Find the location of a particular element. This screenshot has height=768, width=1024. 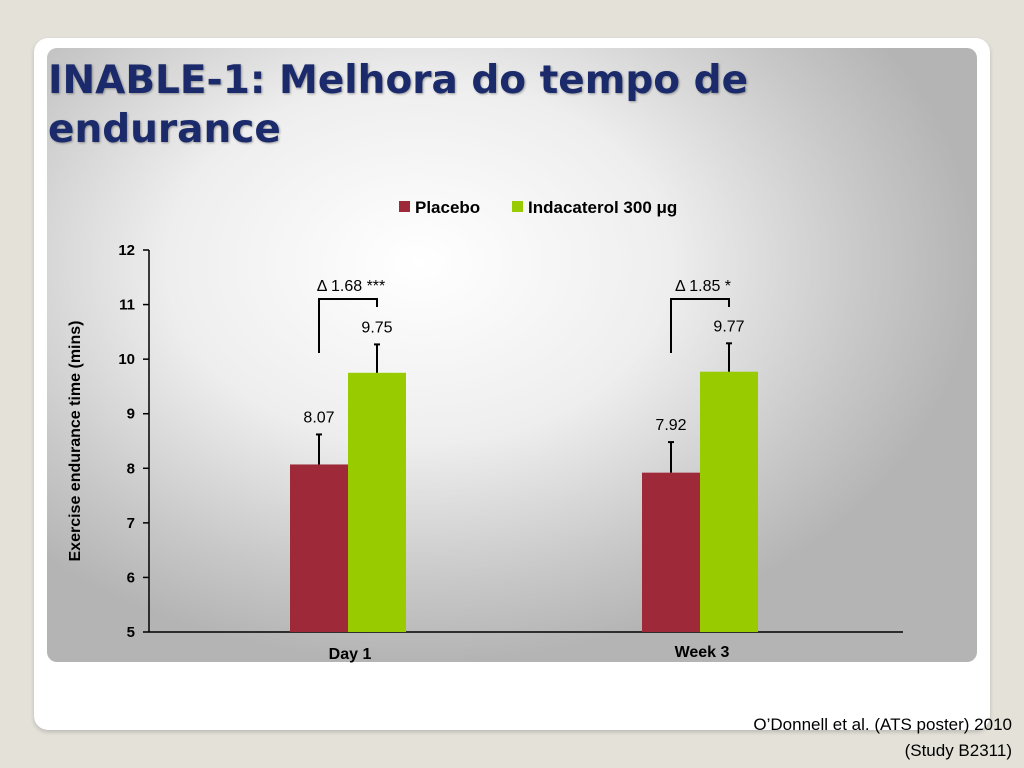

data-label: 7.92 is located at coordinates (670, 425).